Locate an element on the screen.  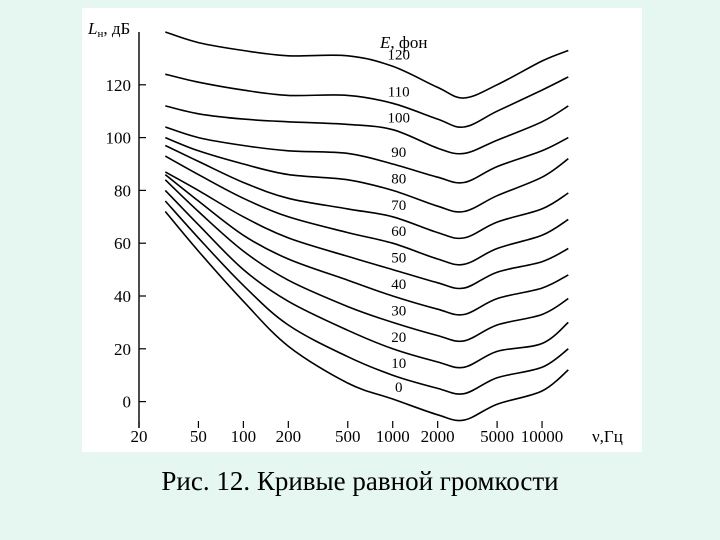
curve-label: 70 is located at coordinates (398, 206).